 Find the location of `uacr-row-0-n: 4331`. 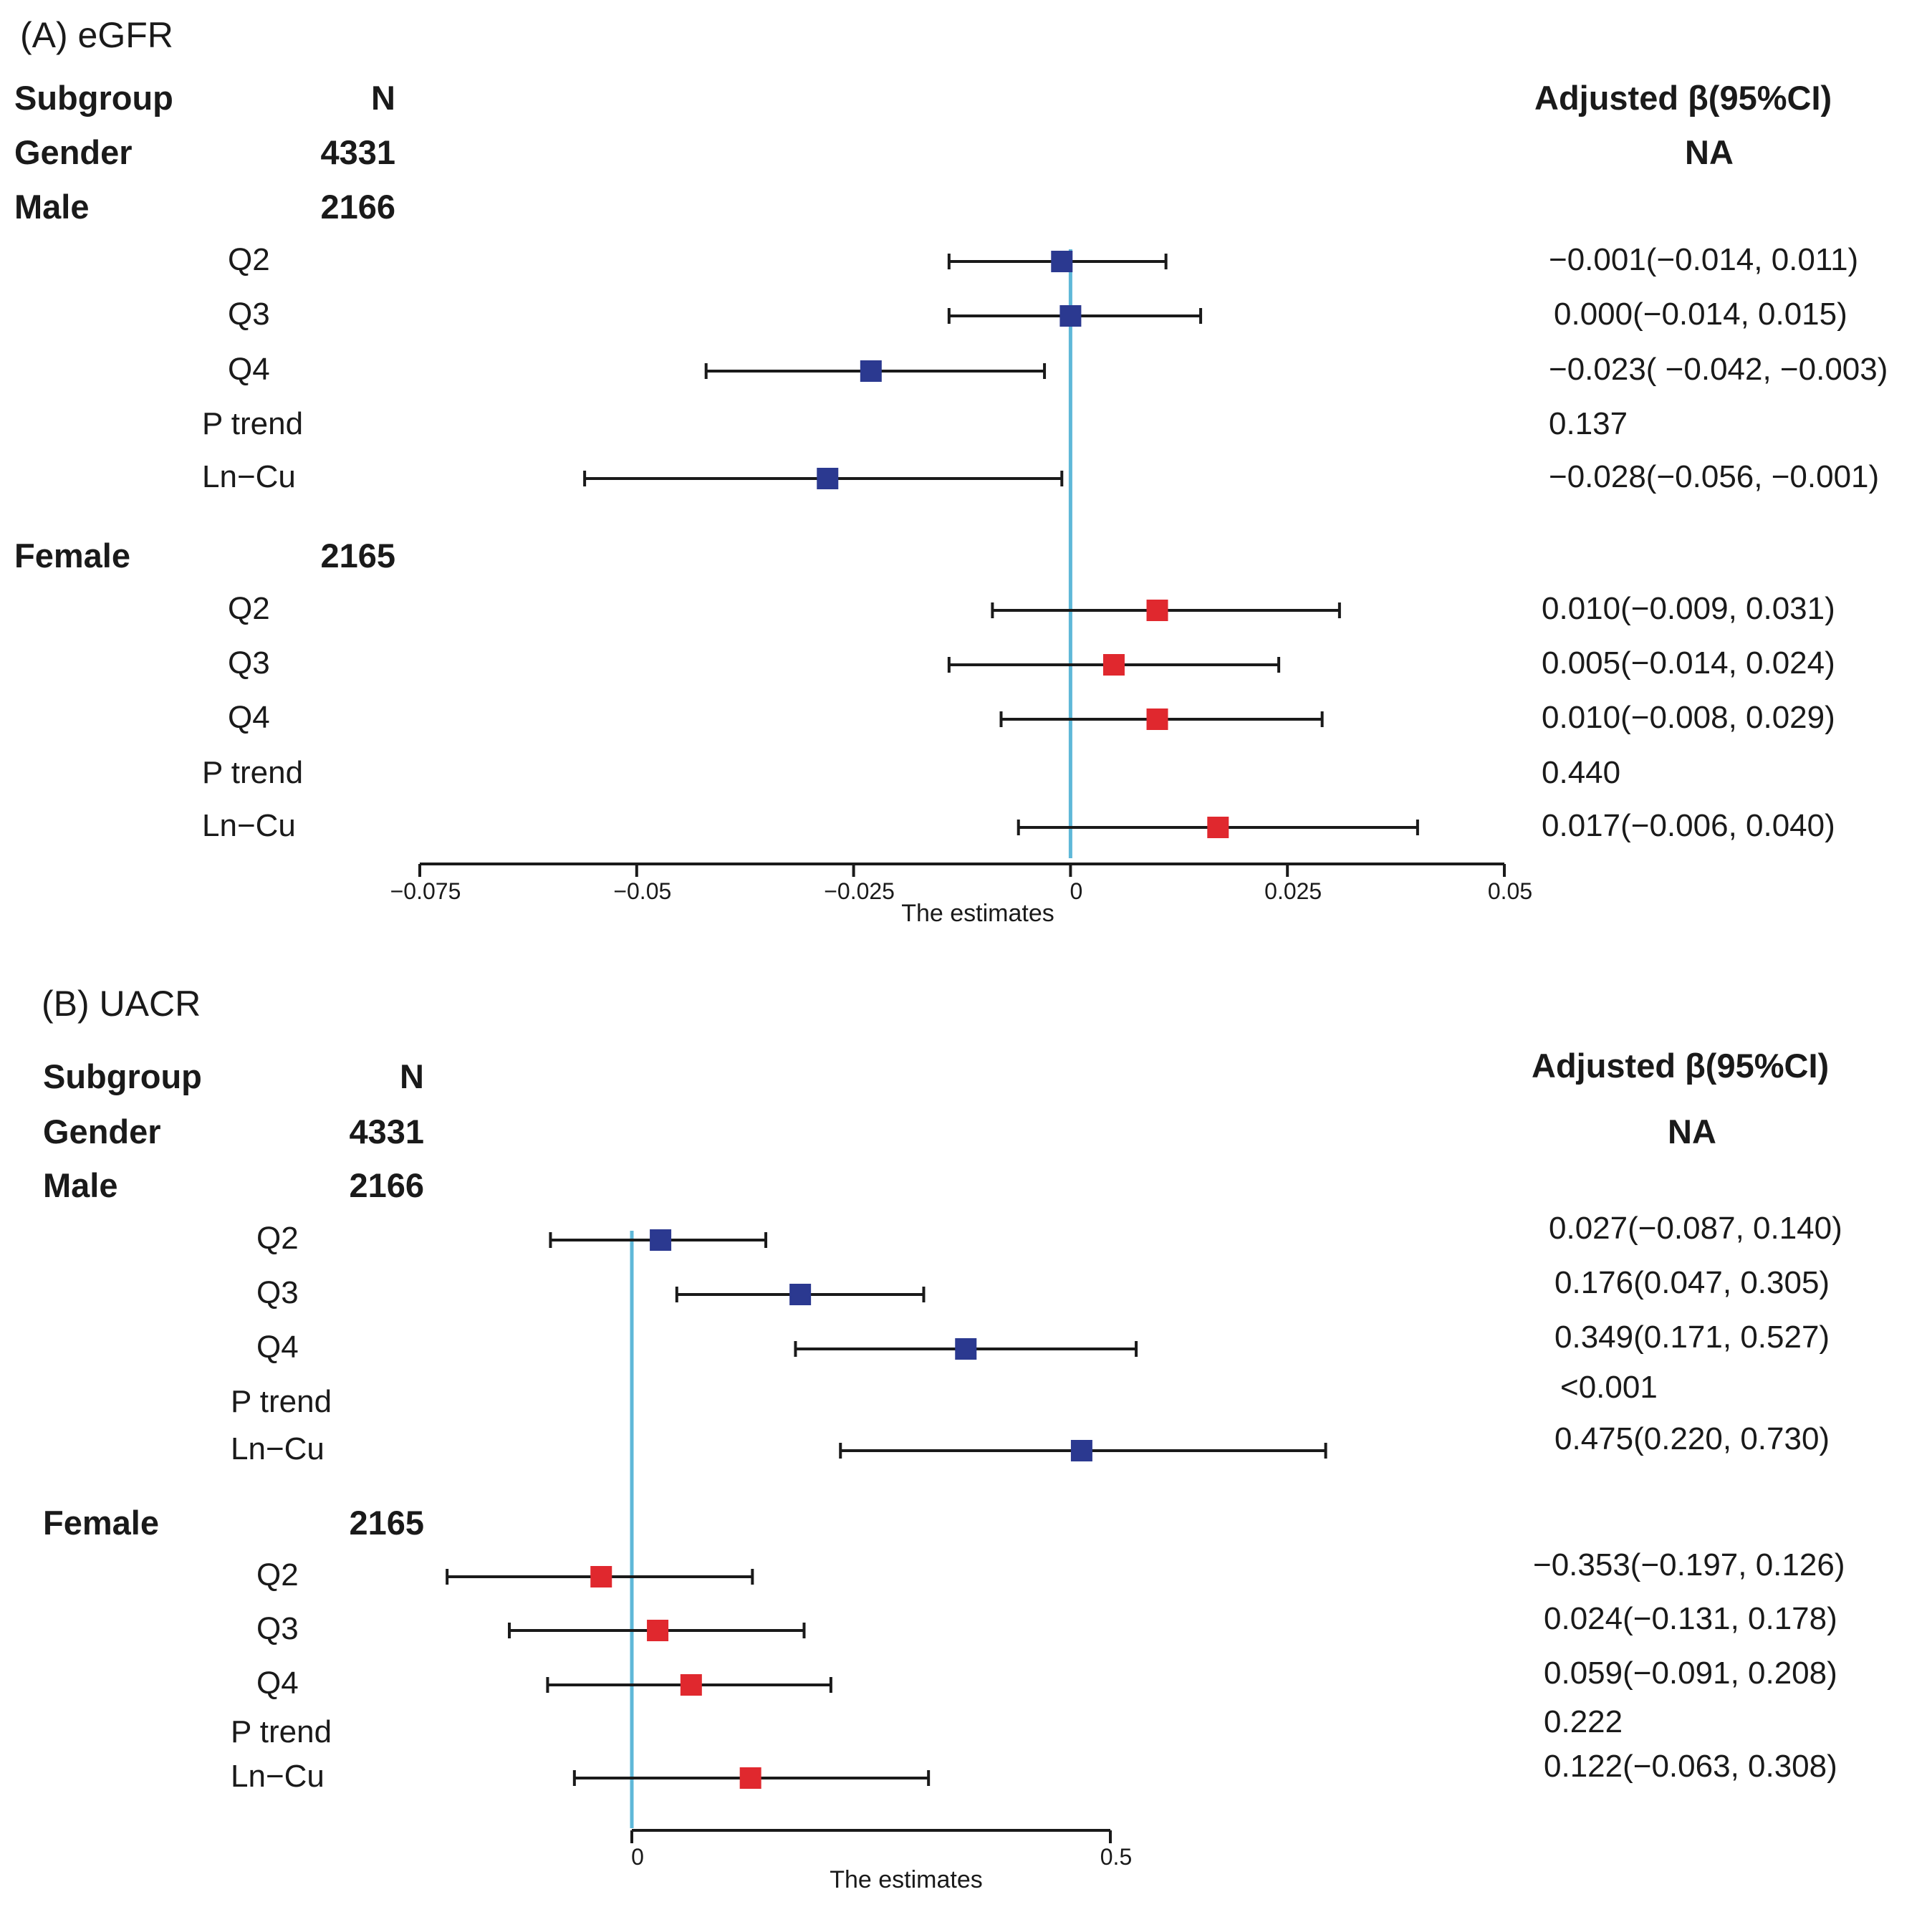

uacr-row-0-n: 4331 is located at coordinates (387, 1132).